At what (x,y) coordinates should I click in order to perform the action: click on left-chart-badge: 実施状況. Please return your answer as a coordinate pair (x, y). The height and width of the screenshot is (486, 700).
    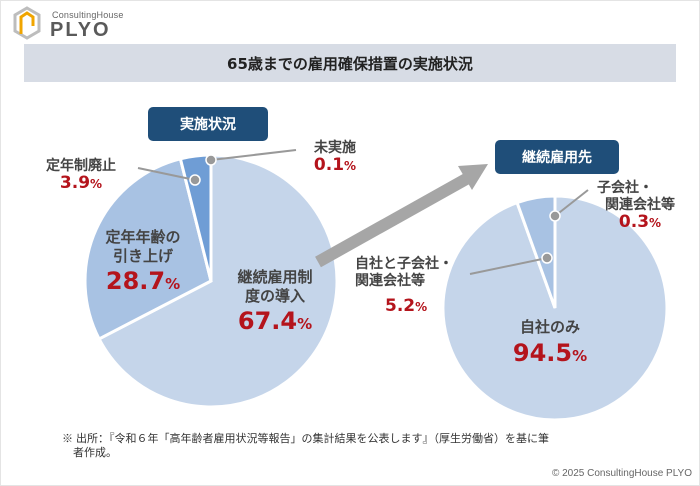
    Looking at the image, I should click on (208, 124).